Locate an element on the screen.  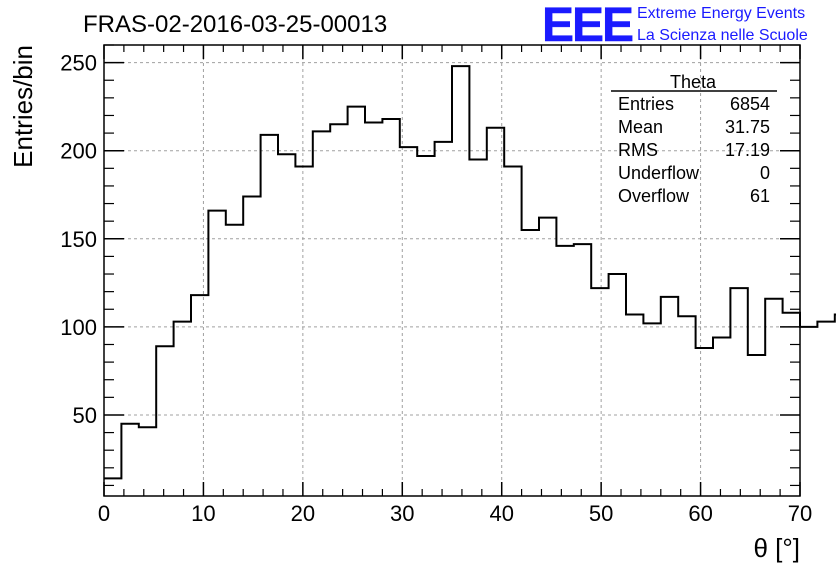
y-axis-label: Entries/bin is located at coordinates (23, 106).